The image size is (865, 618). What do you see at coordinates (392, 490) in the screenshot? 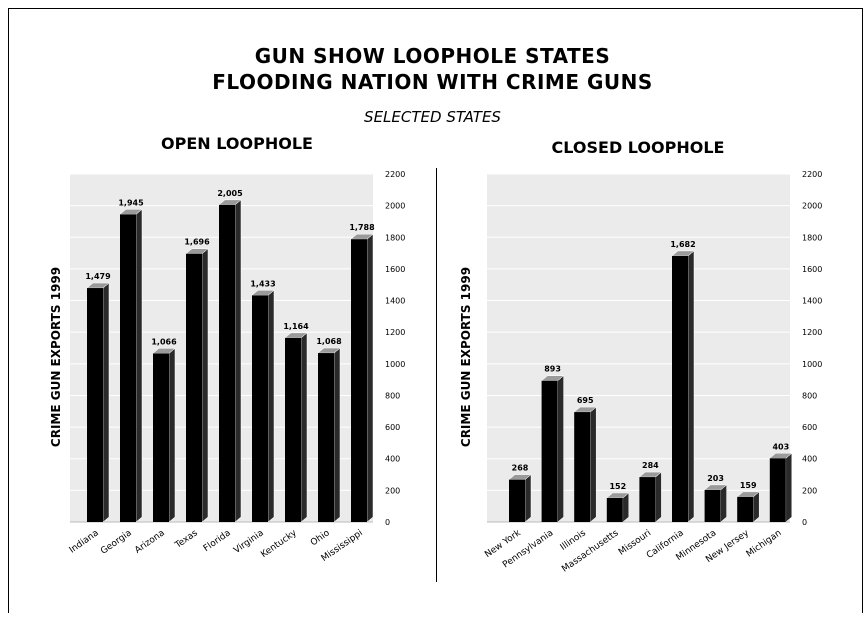
I see `open-ytick-label: 200` at bounding box center [392, 490].